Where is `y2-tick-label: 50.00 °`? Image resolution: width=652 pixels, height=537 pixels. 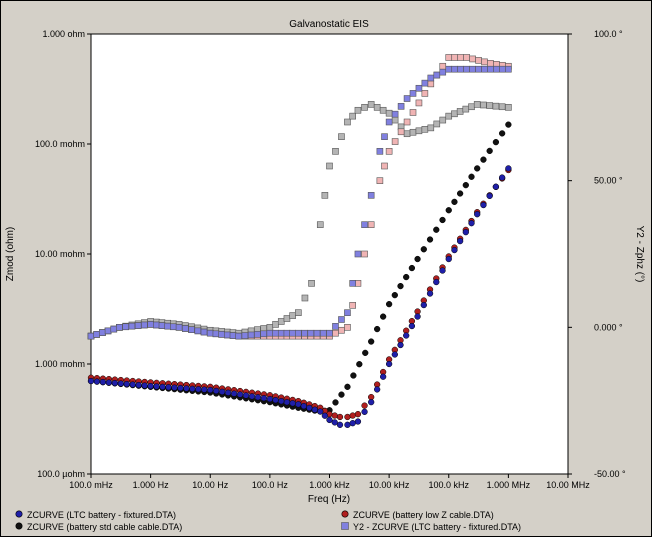
y2-tick-label: 50.00 ° is located at coordinates (608, 181).